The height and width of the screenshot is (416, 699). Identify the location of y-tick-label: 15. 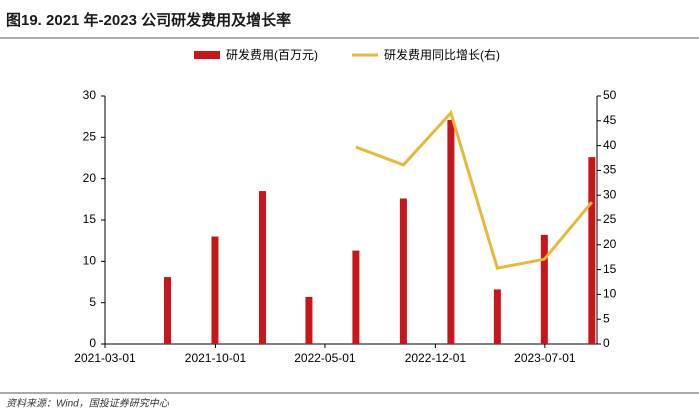
(90, 219).